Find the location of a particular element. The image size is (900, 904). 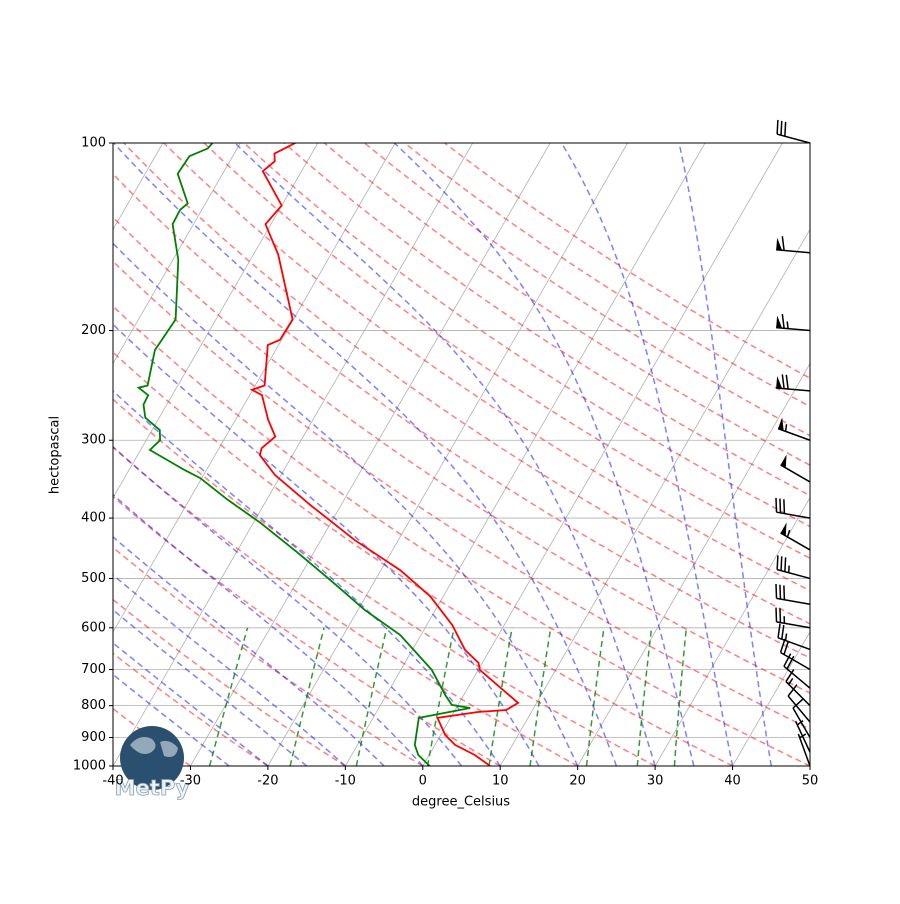

y-tick-label: 700 is located at coordinates (93, 669).